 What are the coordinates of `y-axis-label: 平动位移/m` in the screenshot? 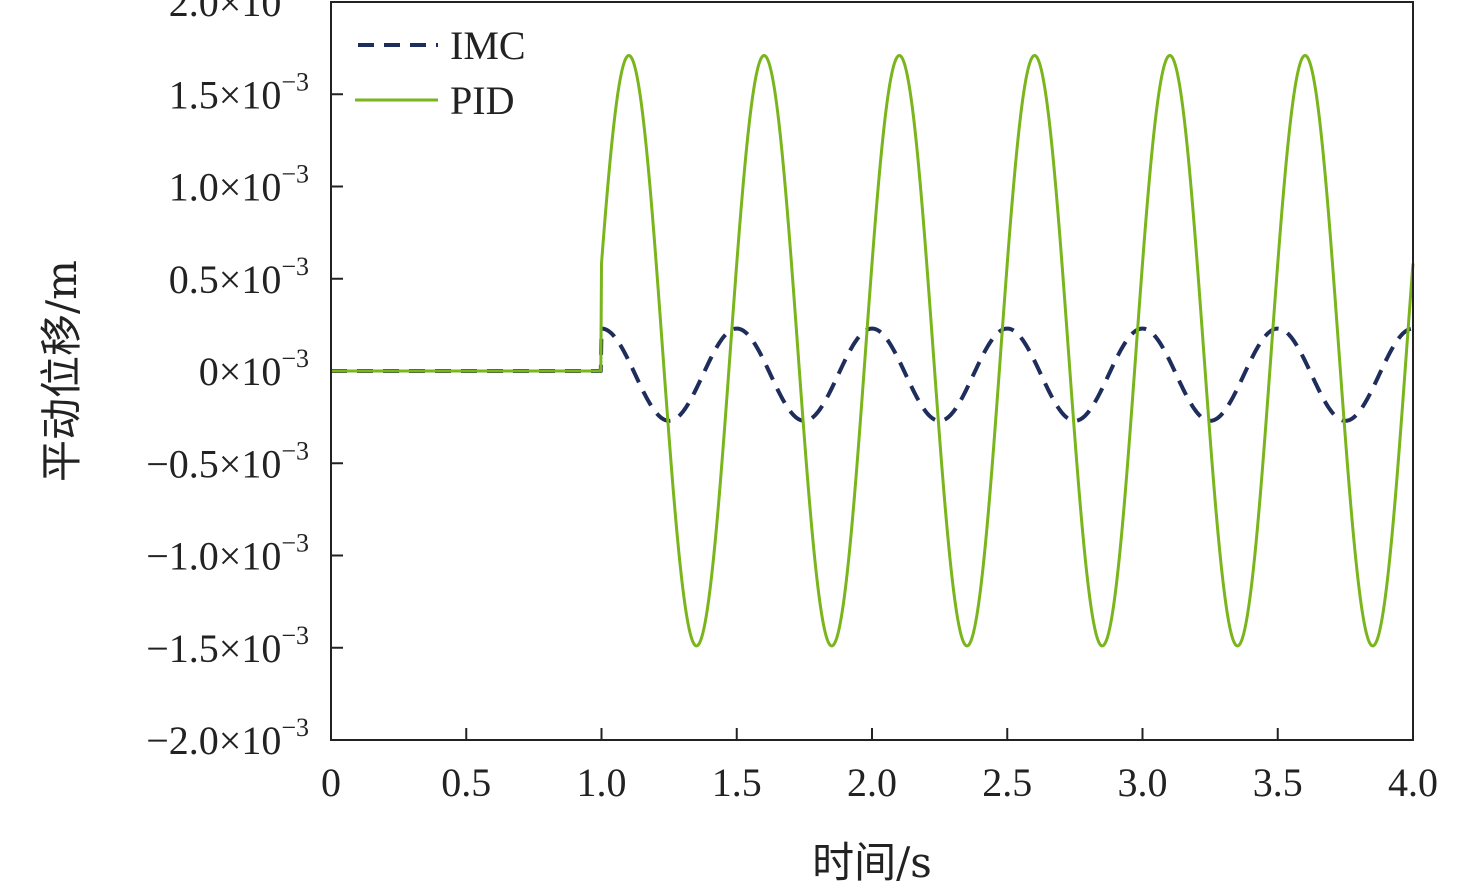 It's located at (61, 371).